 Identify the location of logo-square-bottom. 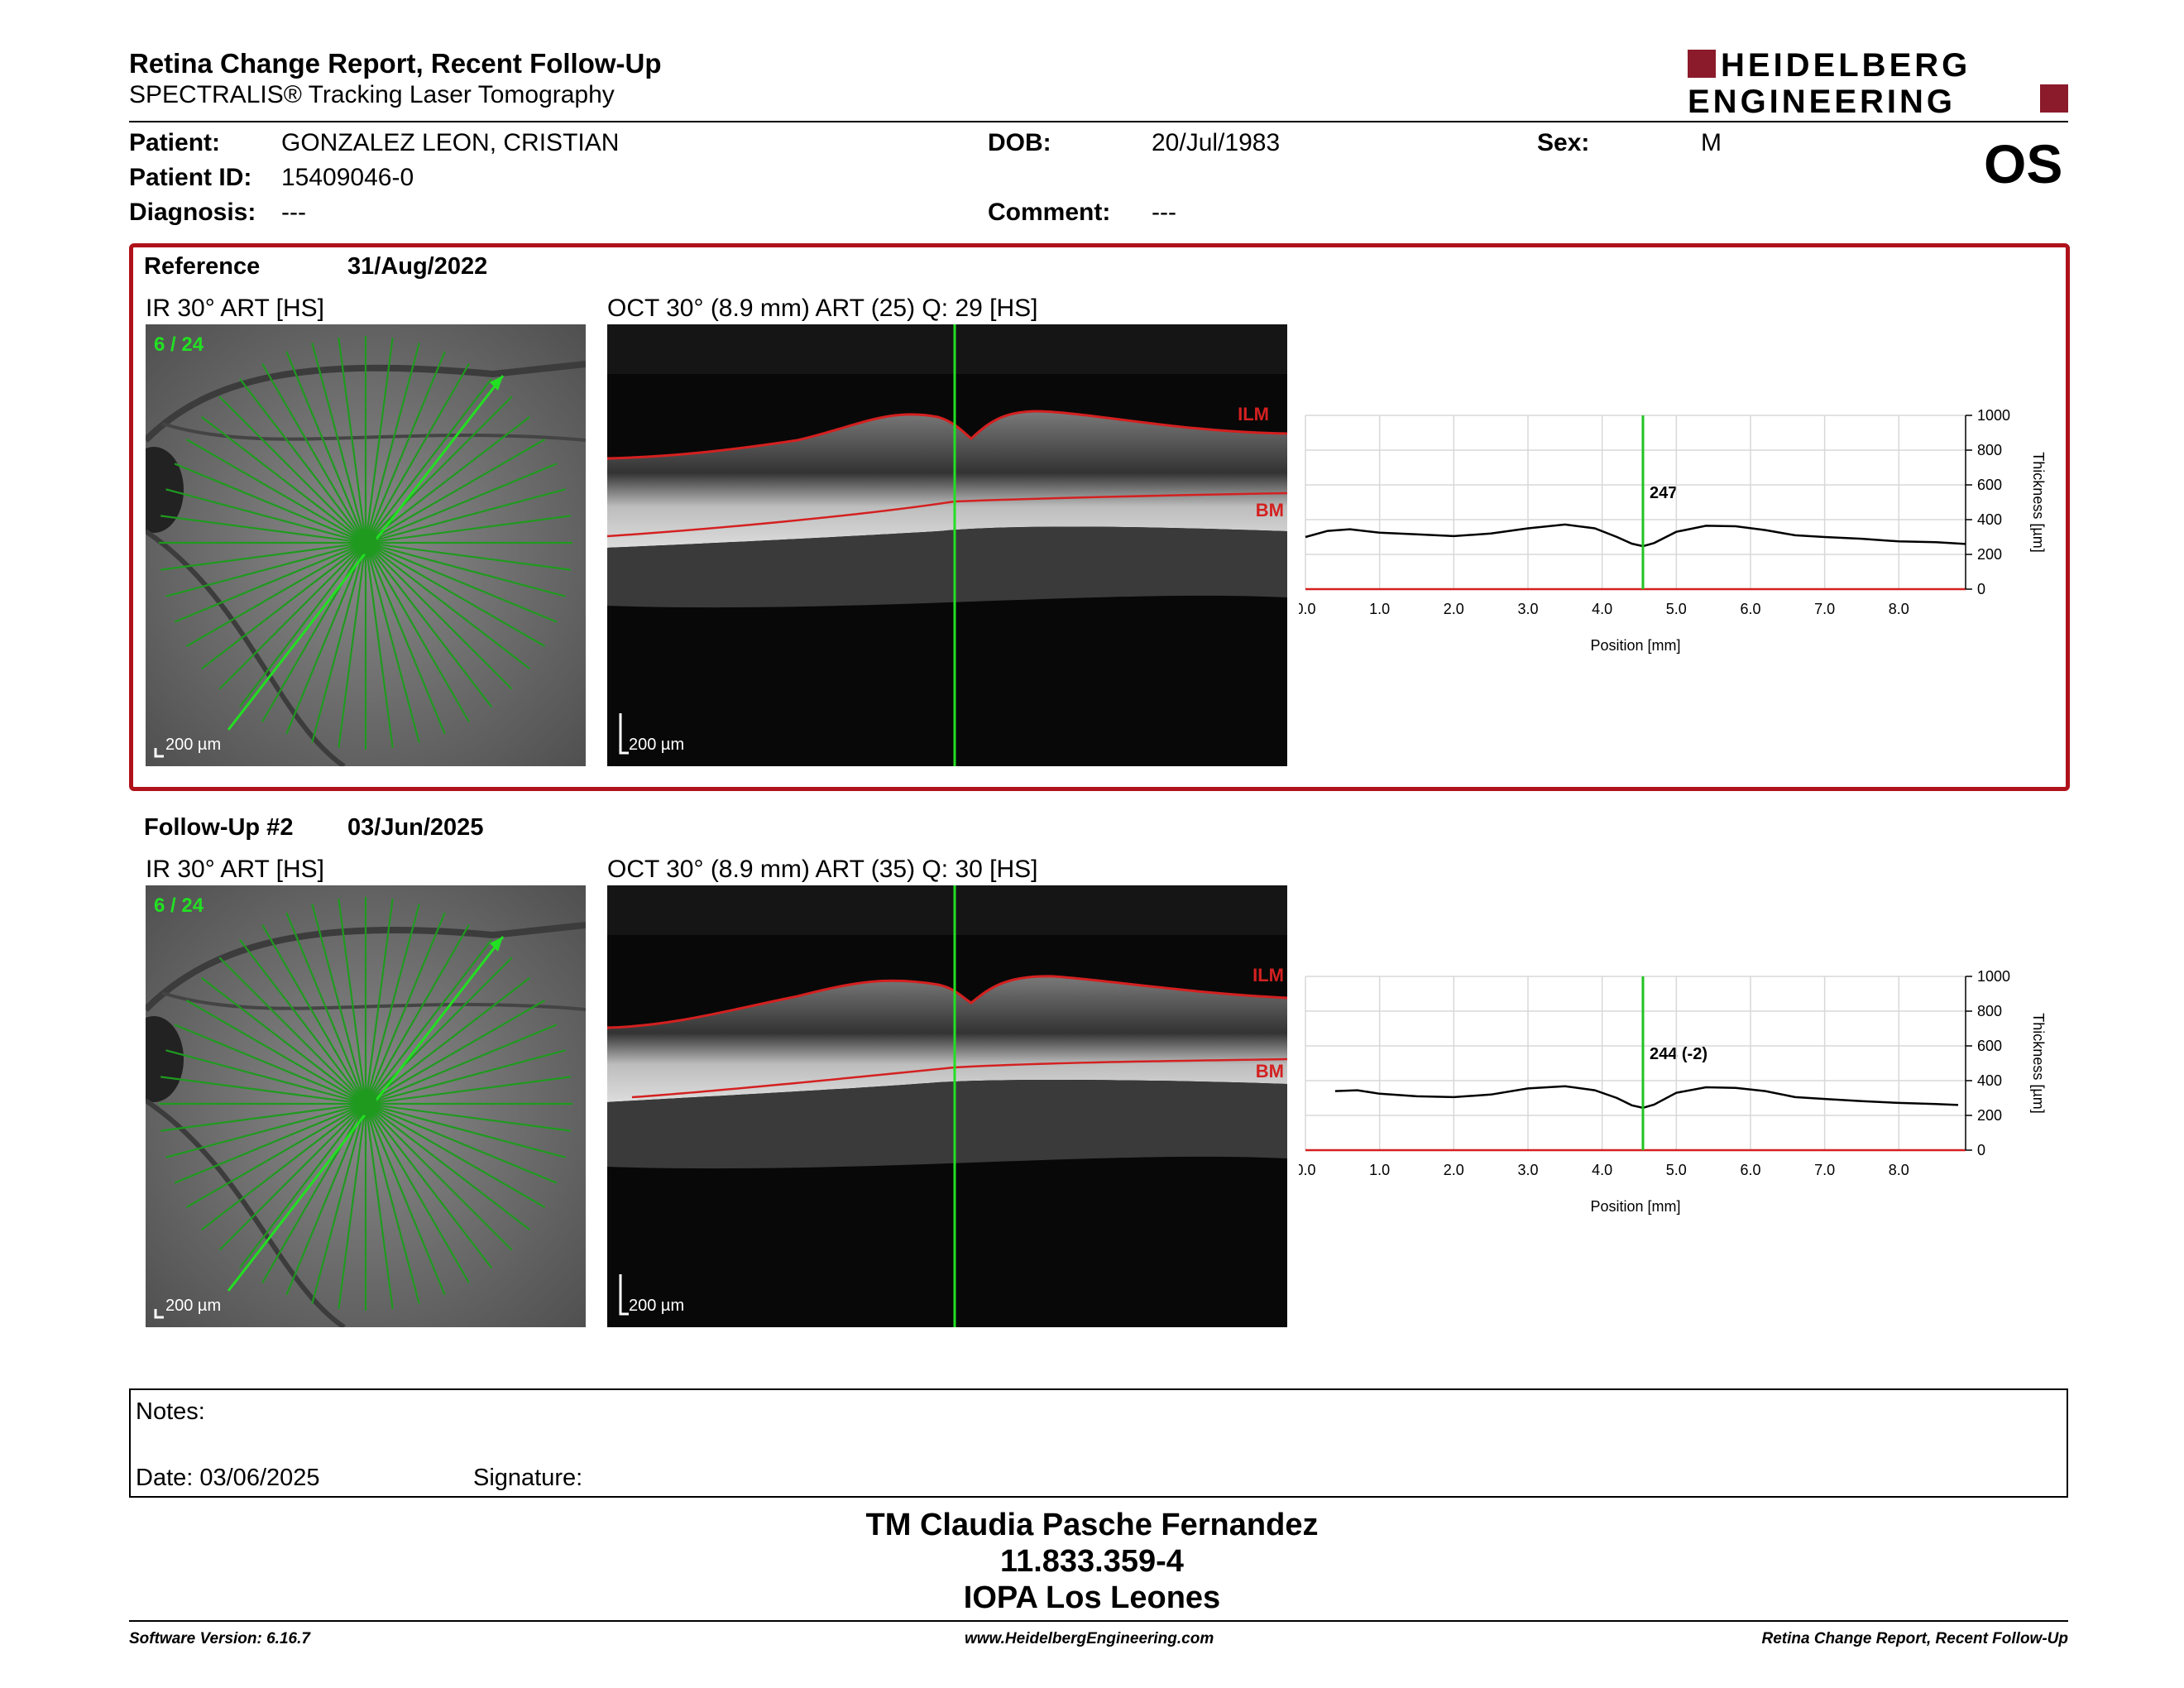
(2054, 98).